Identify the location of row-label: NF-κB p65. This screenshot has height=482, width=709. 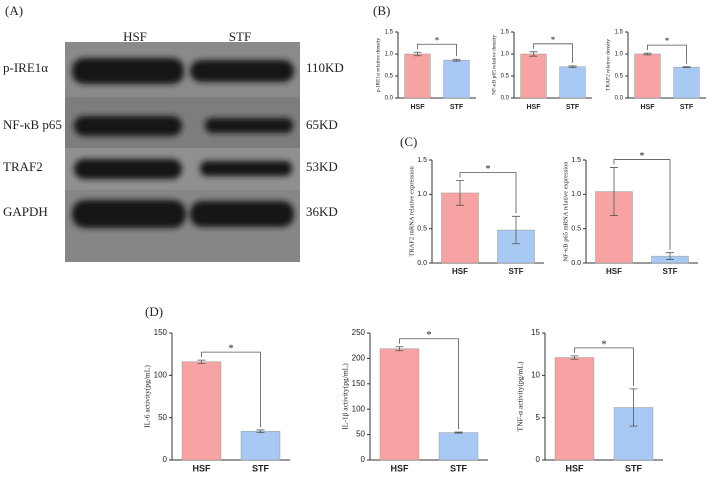
(32, 124).